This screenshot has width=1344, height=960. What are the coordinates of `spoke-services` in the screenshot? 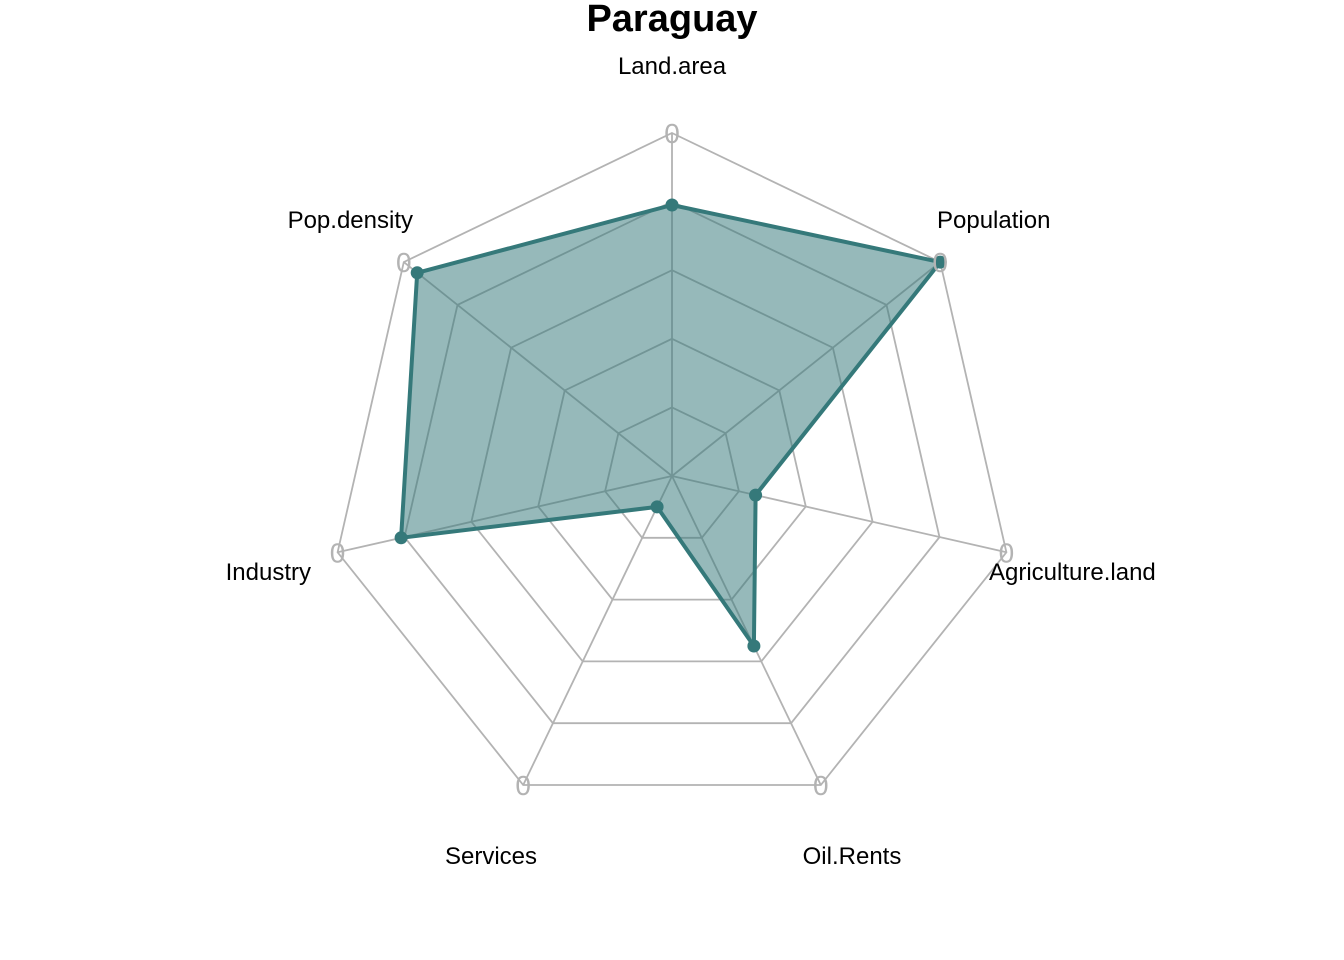 It's located at (597, 630).